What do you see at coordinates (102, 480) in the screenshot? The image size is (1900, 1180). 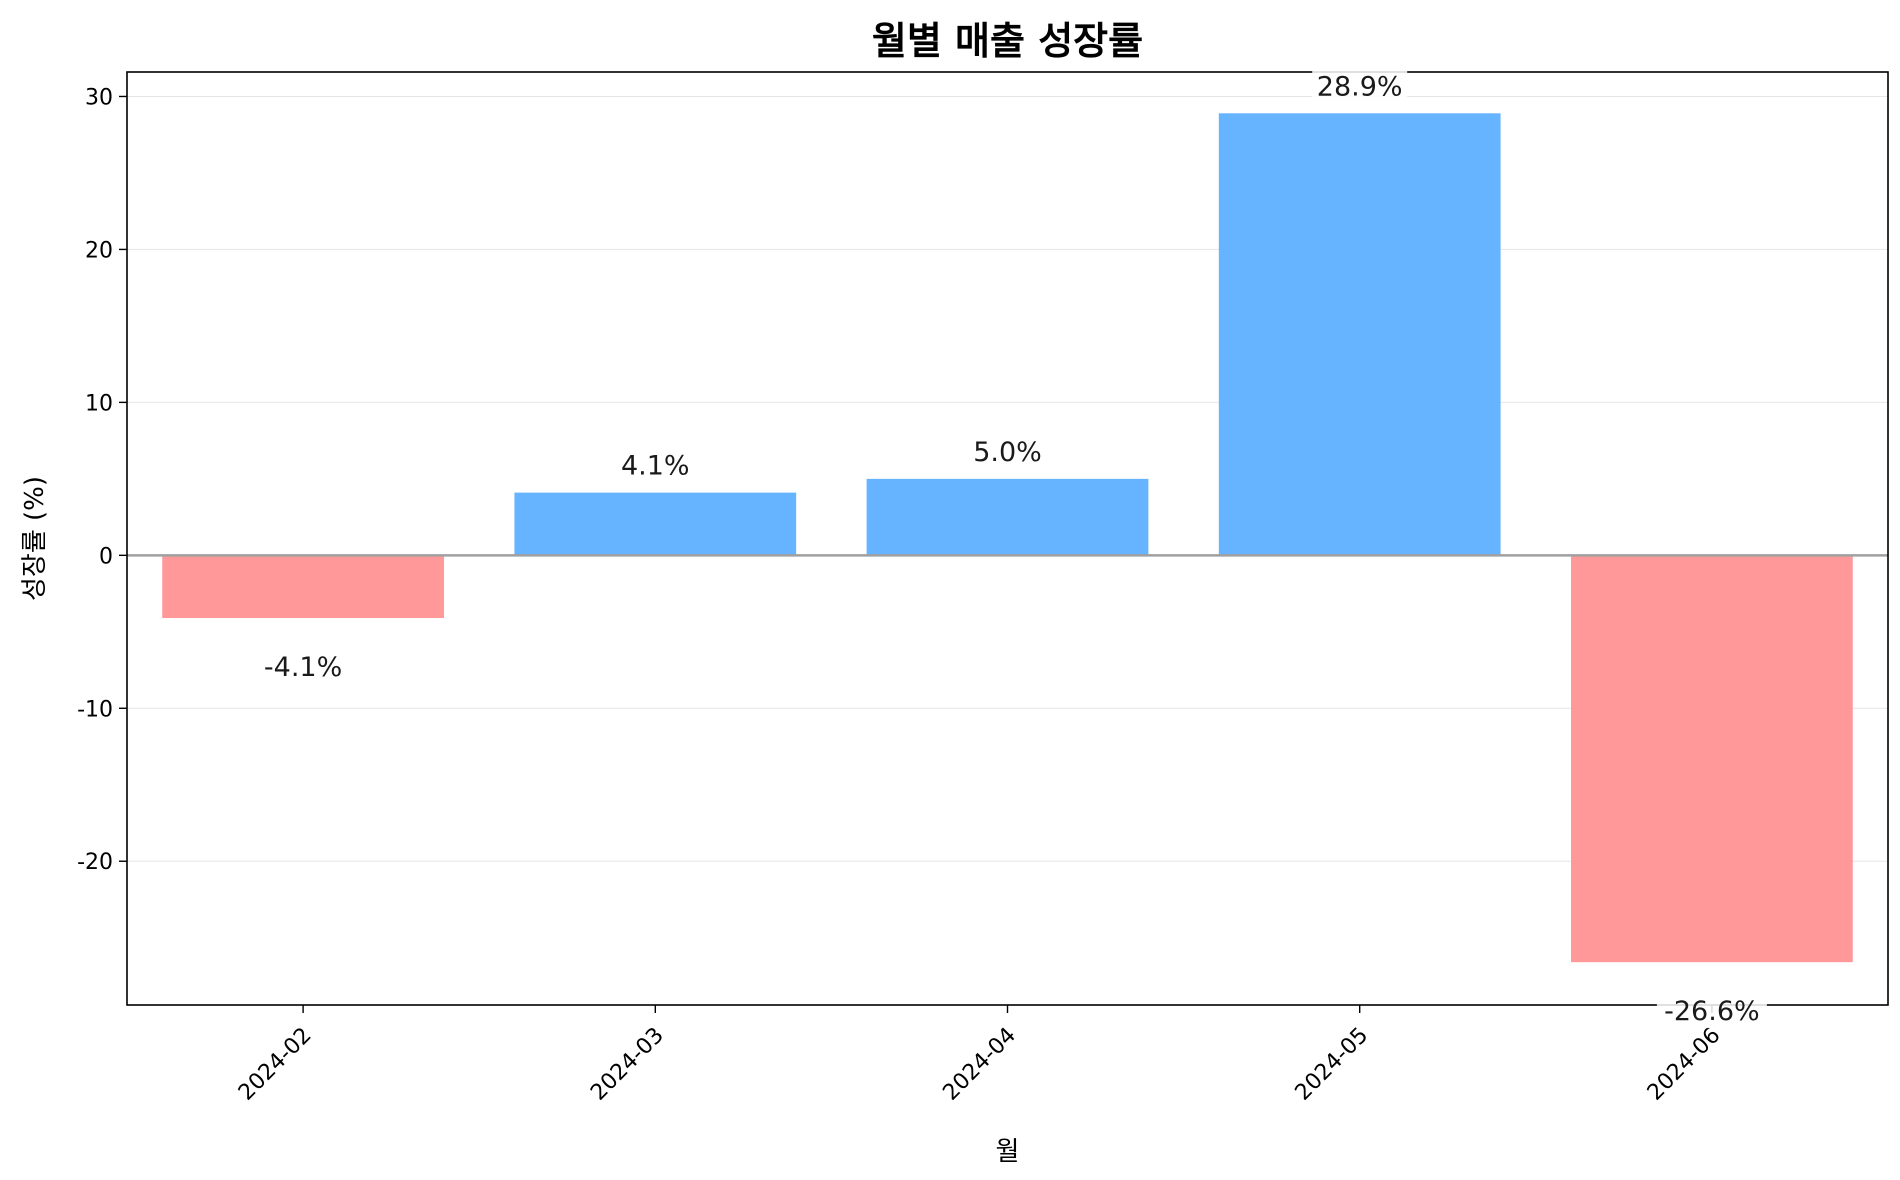 I see `y-axis-ticks: -20 -10 0 10 20 30` at bounding box center [102, 480].